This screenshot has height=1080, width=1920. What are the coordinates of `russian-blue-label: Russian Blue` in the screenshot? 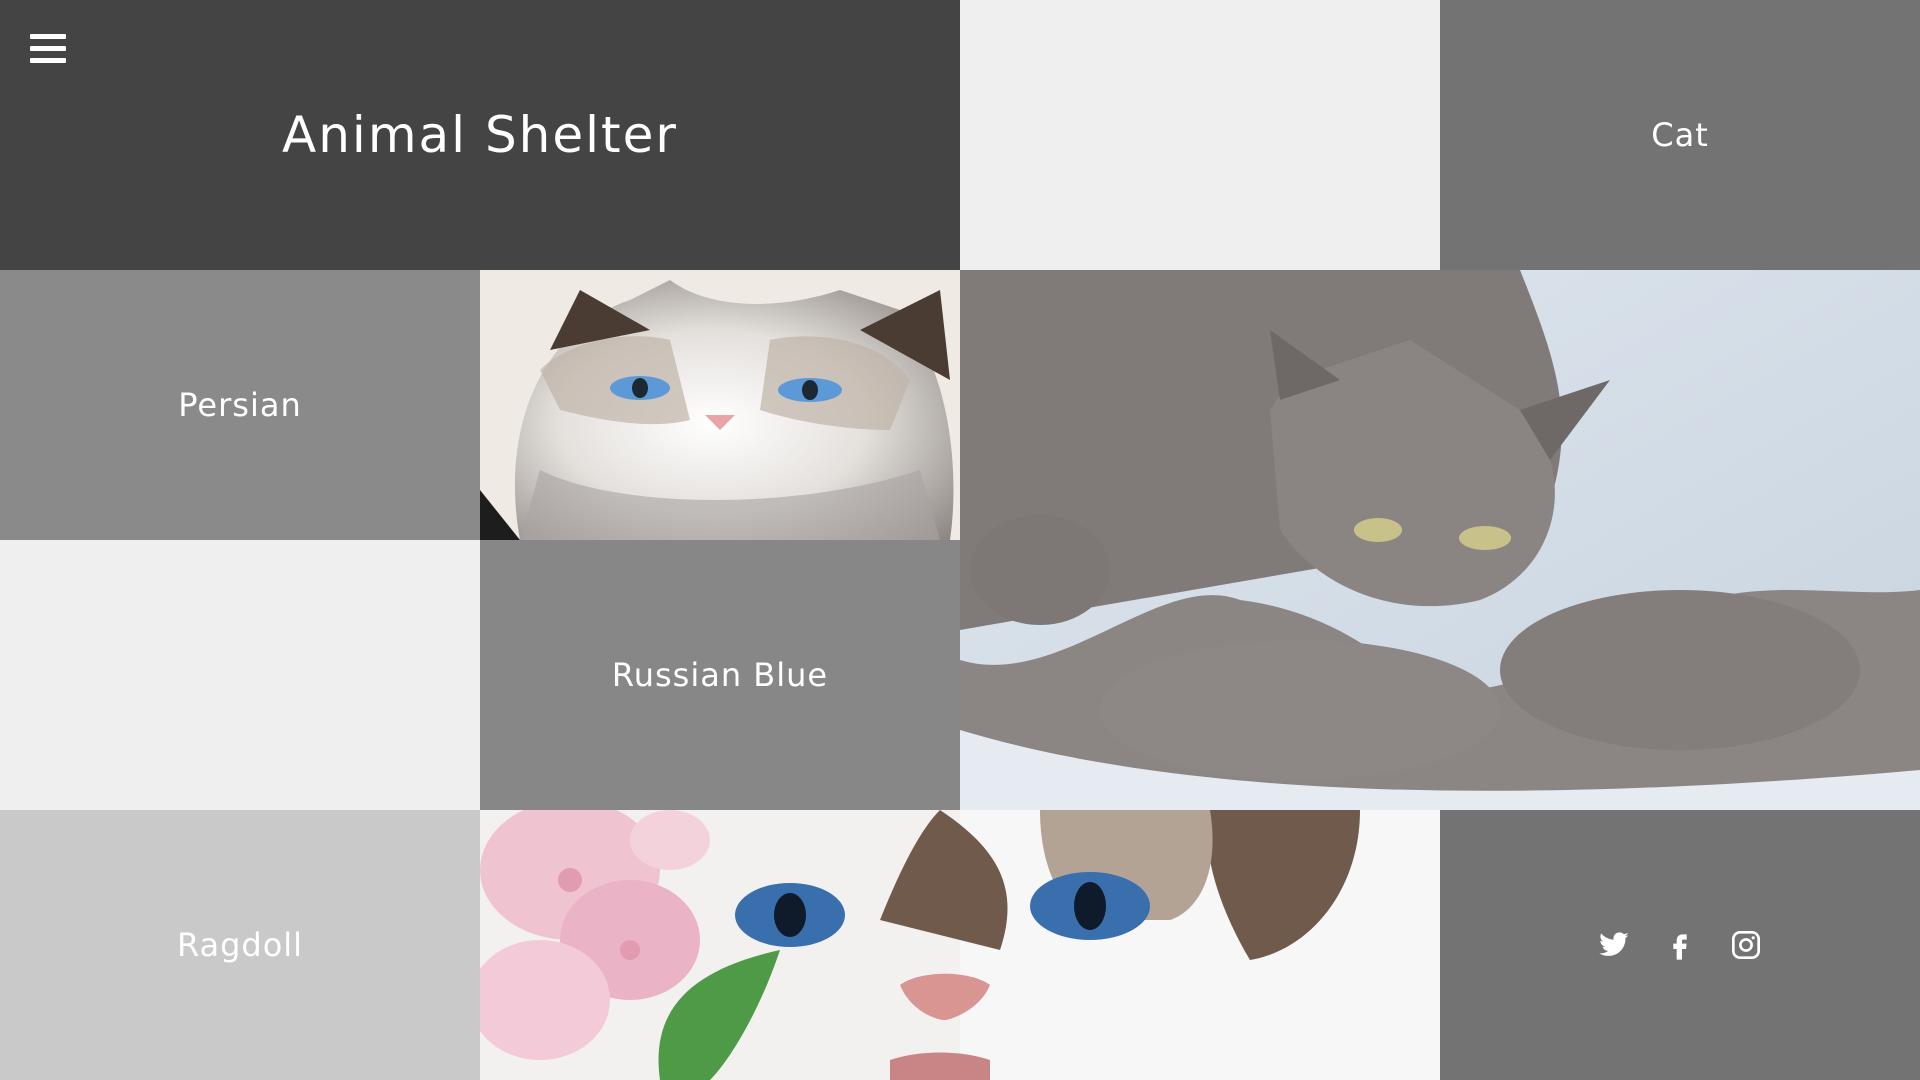 It's located at (720, 675).